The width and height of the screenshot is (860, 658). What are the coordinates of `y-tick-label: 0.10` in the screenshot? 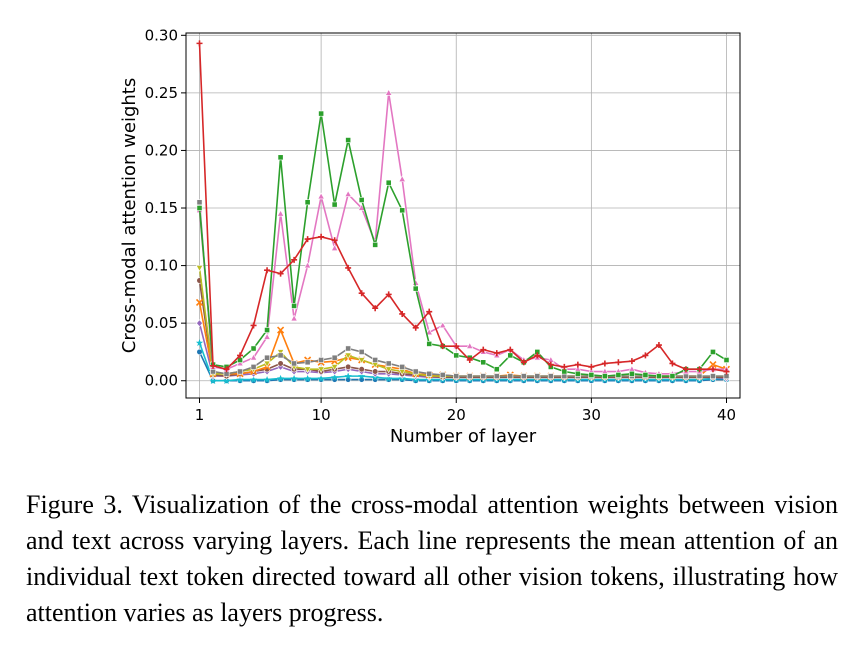 It's located at (161, 266).